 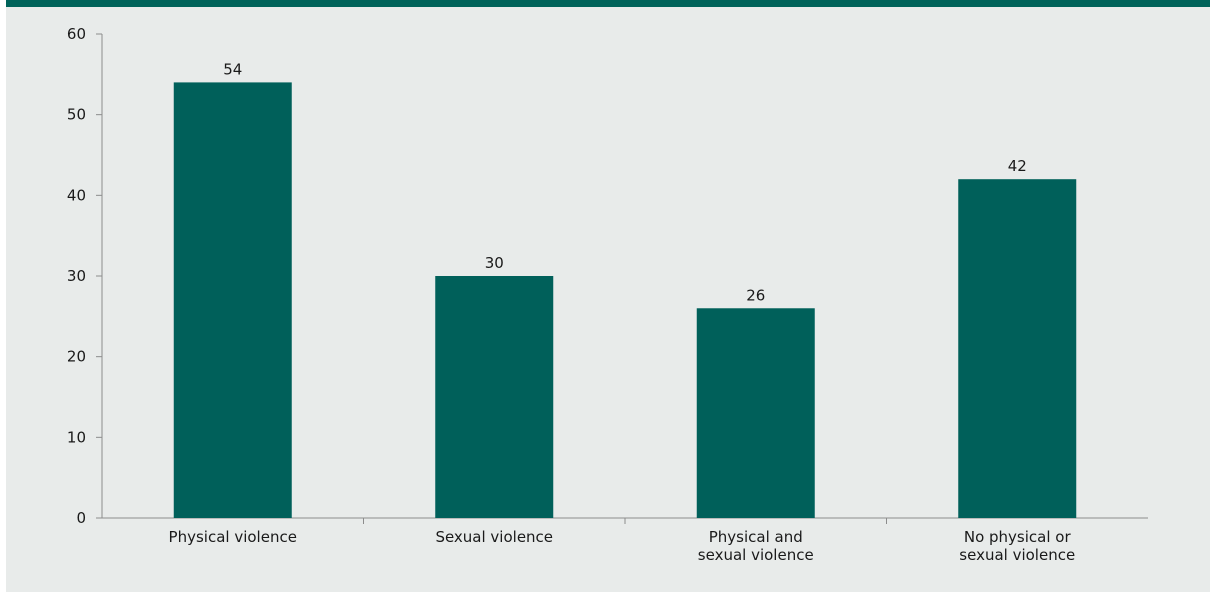 What do you see at coordinates (494, 537) in the screenshot?
I see `category-label: Sexual violence` at bounding box center [494, 537].